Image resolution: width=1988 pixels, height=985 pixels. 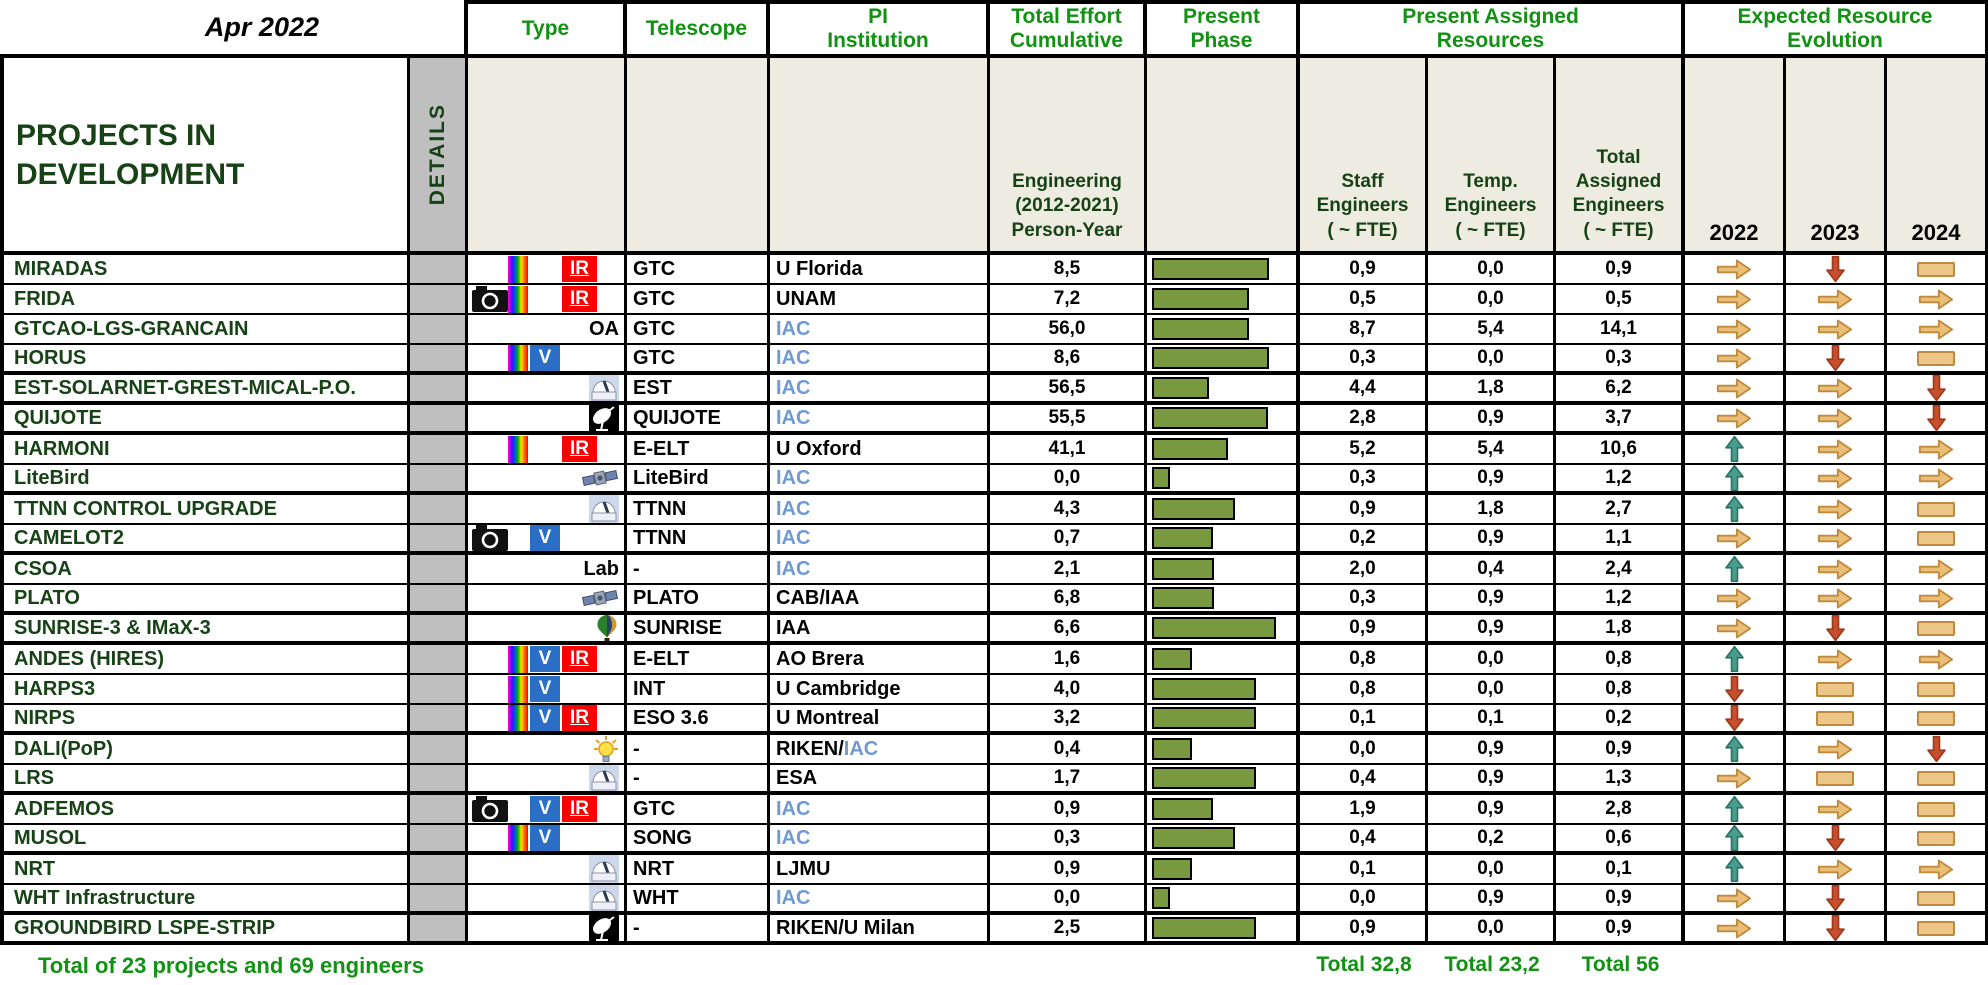 I want to click on total-effort-cell: 6,8, so click(x=1068, y=600).